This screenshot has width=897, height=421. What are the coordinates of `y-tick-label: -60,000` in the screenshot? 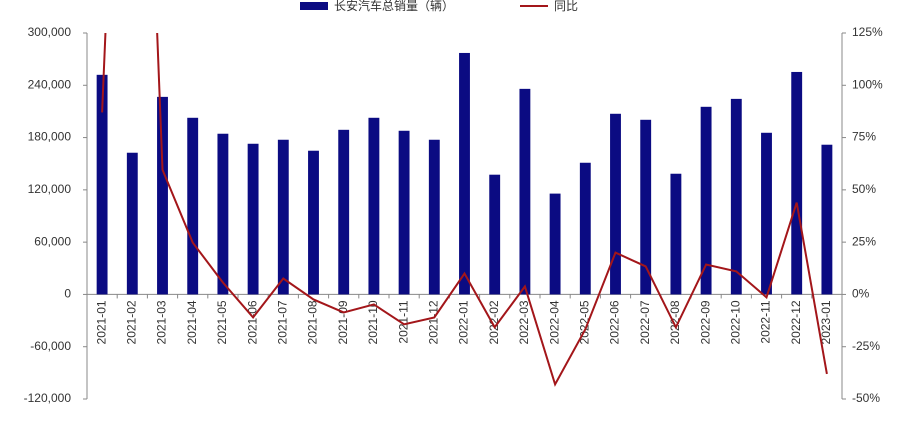 It's located at (50, 346).